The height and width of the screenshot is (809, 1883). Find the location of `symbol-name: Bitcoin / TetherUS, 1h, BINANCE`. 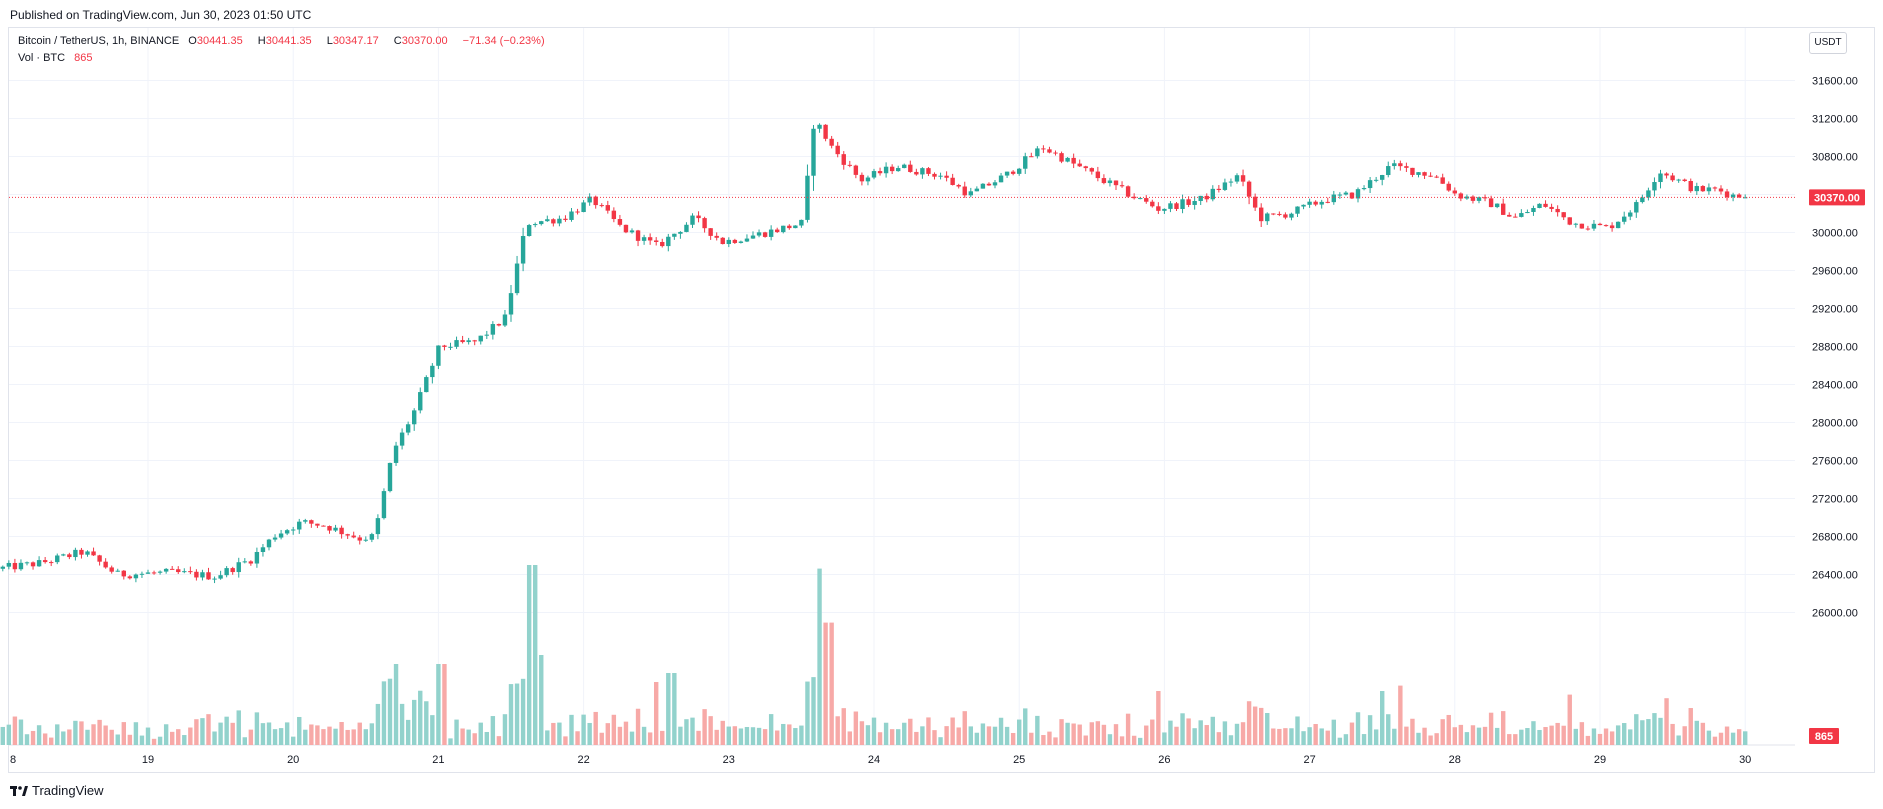

symbol-name: Bitcoin / TetherUS, 1h, BINANCE is located at coordinates (99, 41).